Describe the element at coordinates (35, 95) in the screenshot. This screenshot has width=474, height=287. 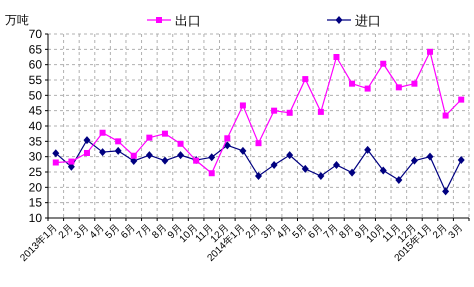
I see `y-tick-label: 50` at that location.